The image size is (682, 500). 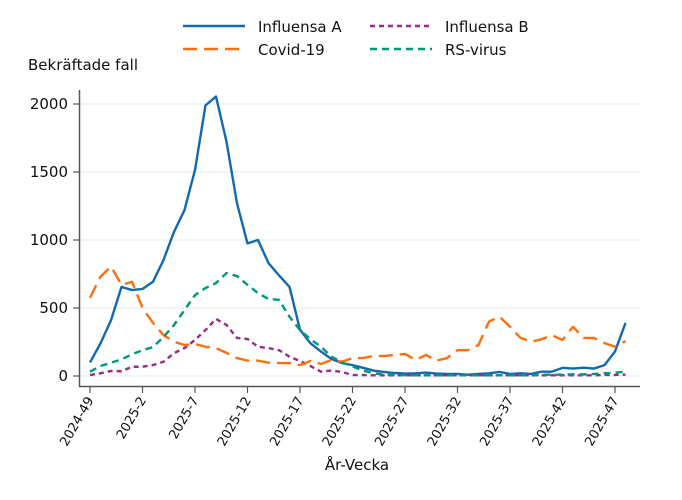 I want to click on legend-item: RS-virus, so click(x=438, y=50).